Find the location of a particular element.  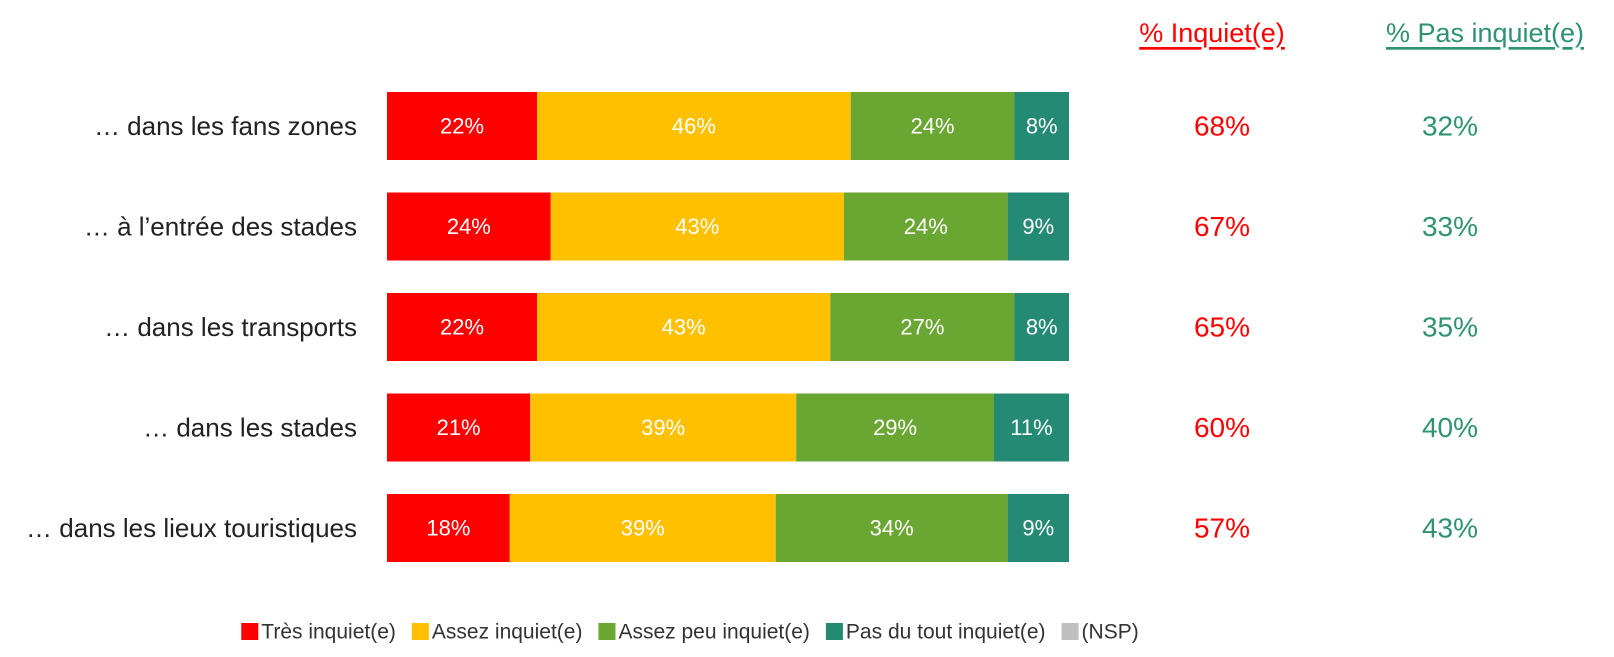

data-label: 27% is located at coordinates (922, 327).